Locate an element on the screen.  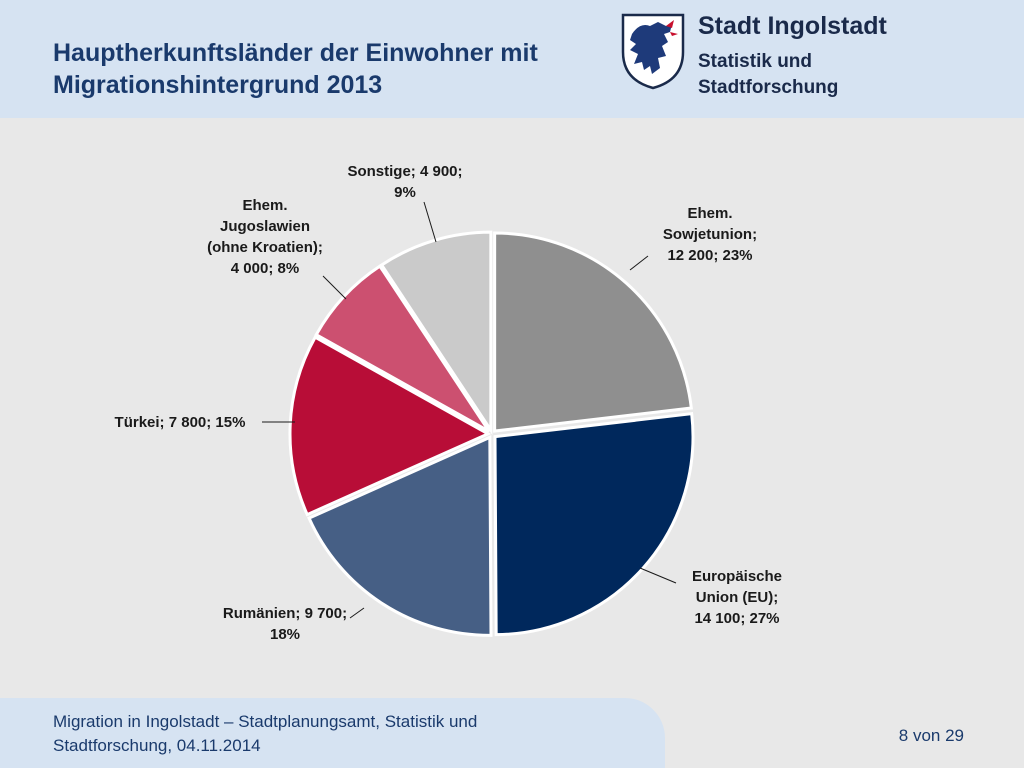
slice-label-line: Sonstige; 4 900; is located at coordinates (404, 171).